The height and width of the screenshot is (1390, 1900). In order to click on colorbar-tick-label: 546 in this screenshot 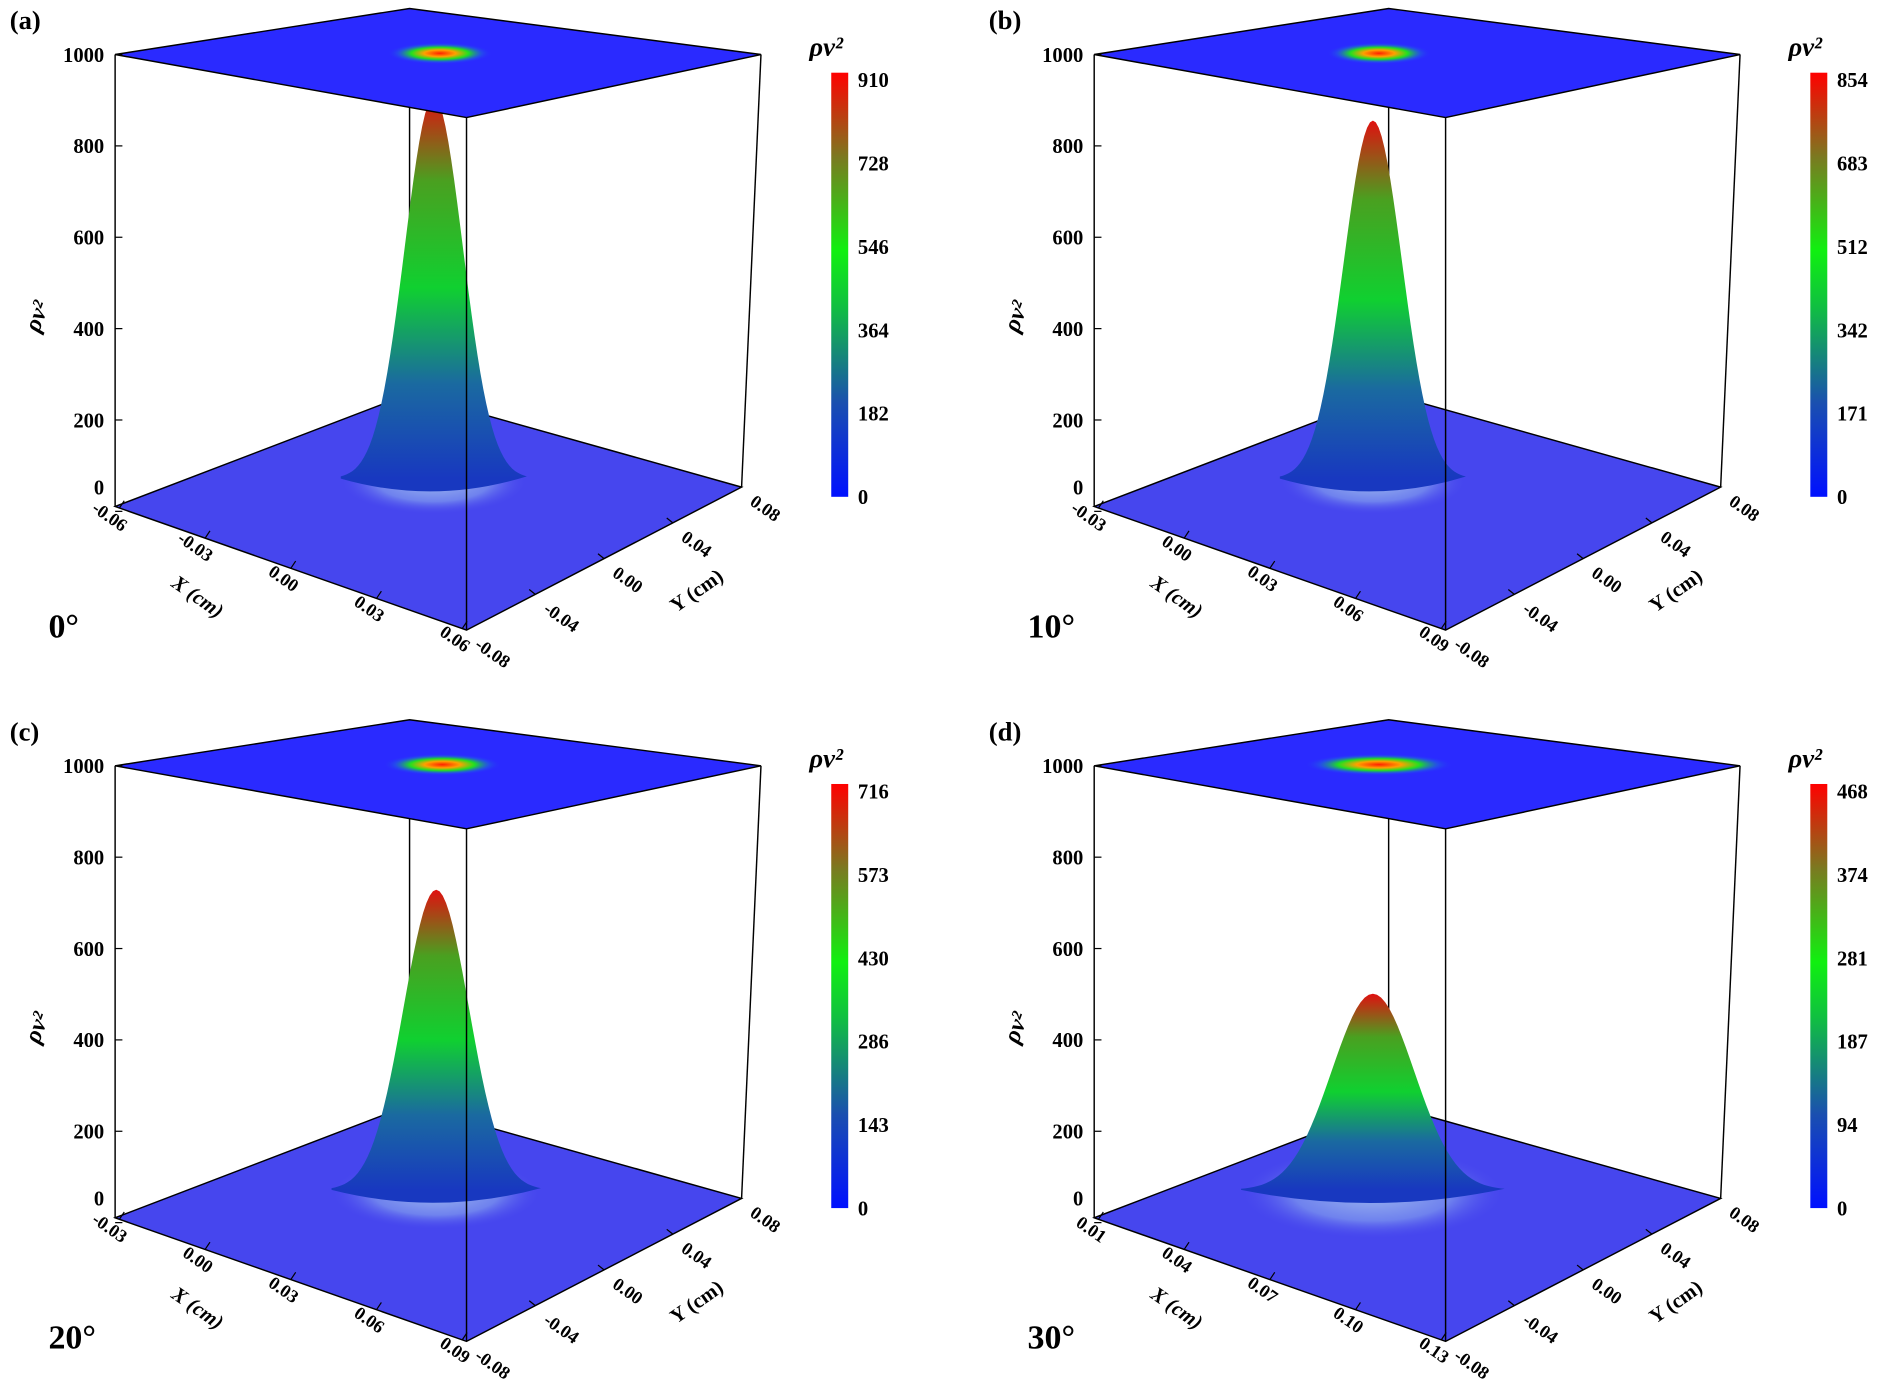, I will do `click(873, 248)`.